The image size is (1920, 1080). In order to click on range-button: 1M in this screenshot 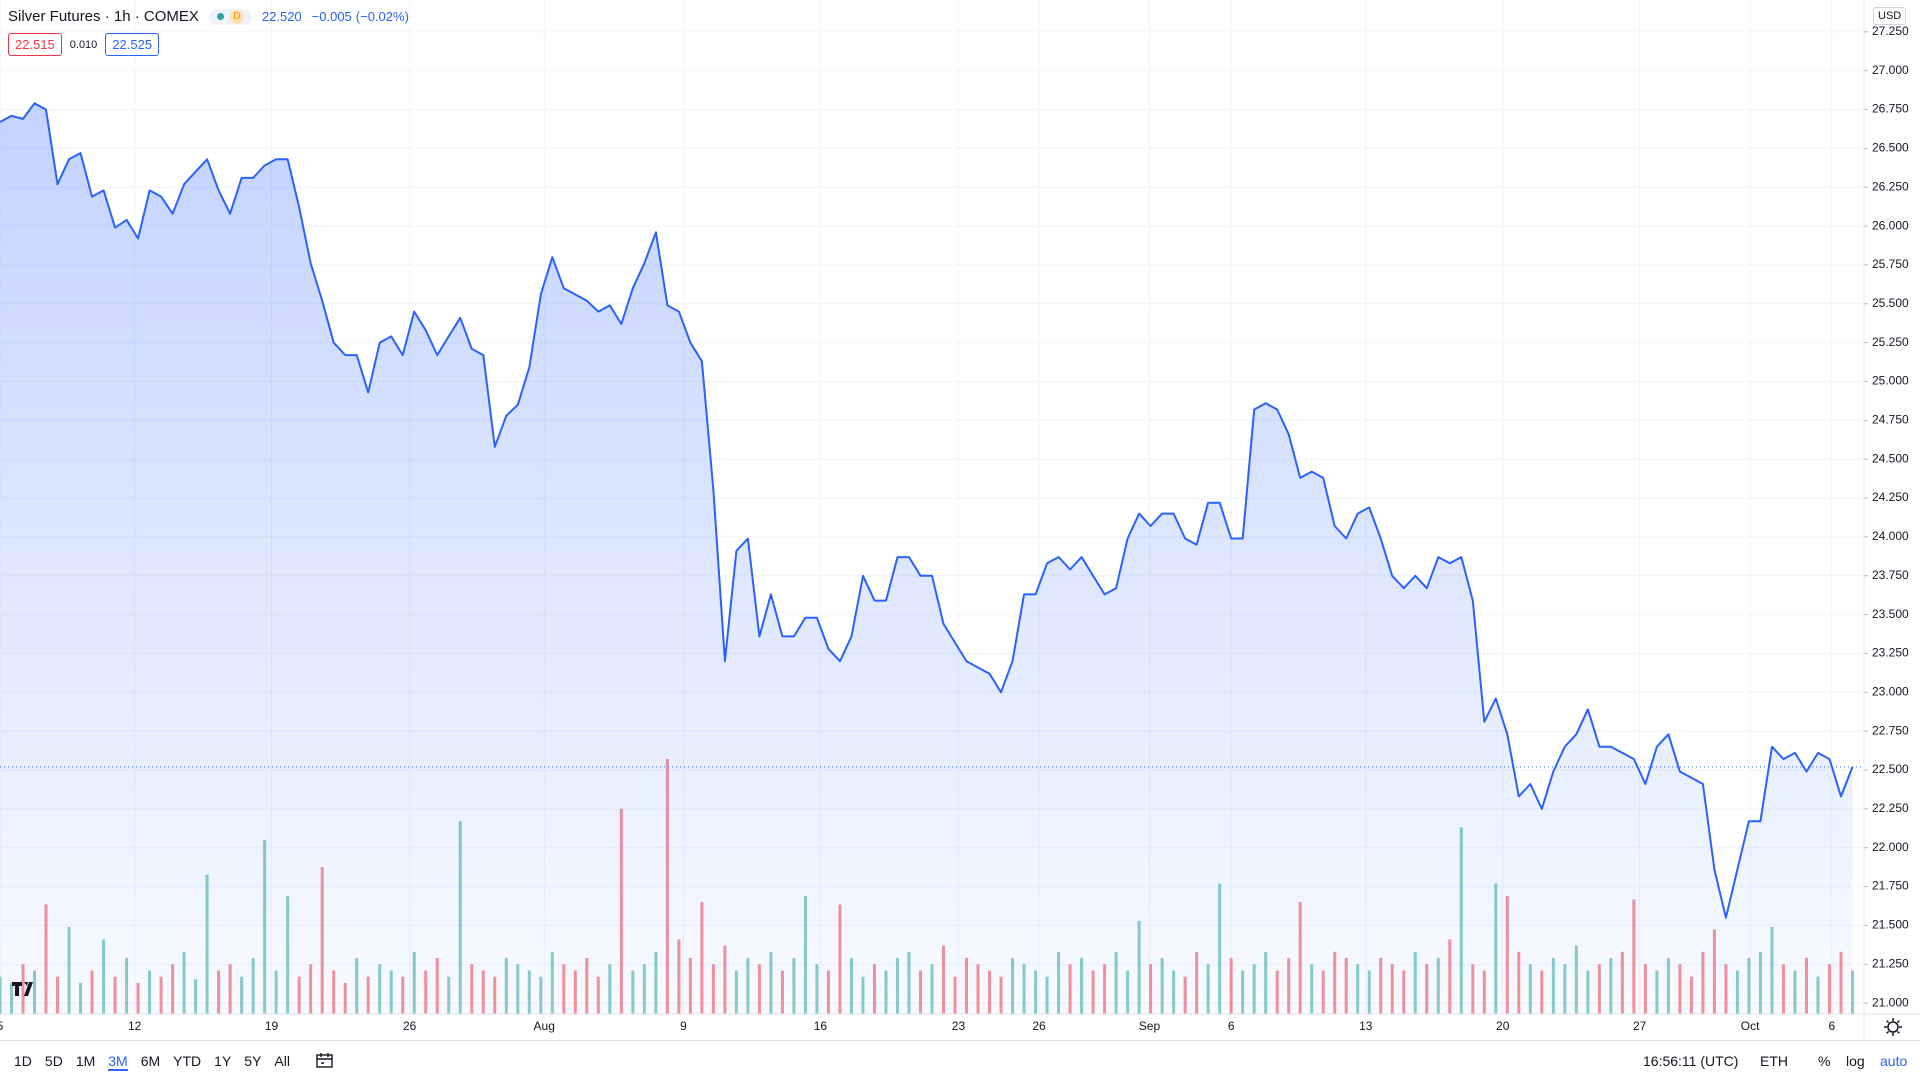, I will do `click(85, 1061)`.